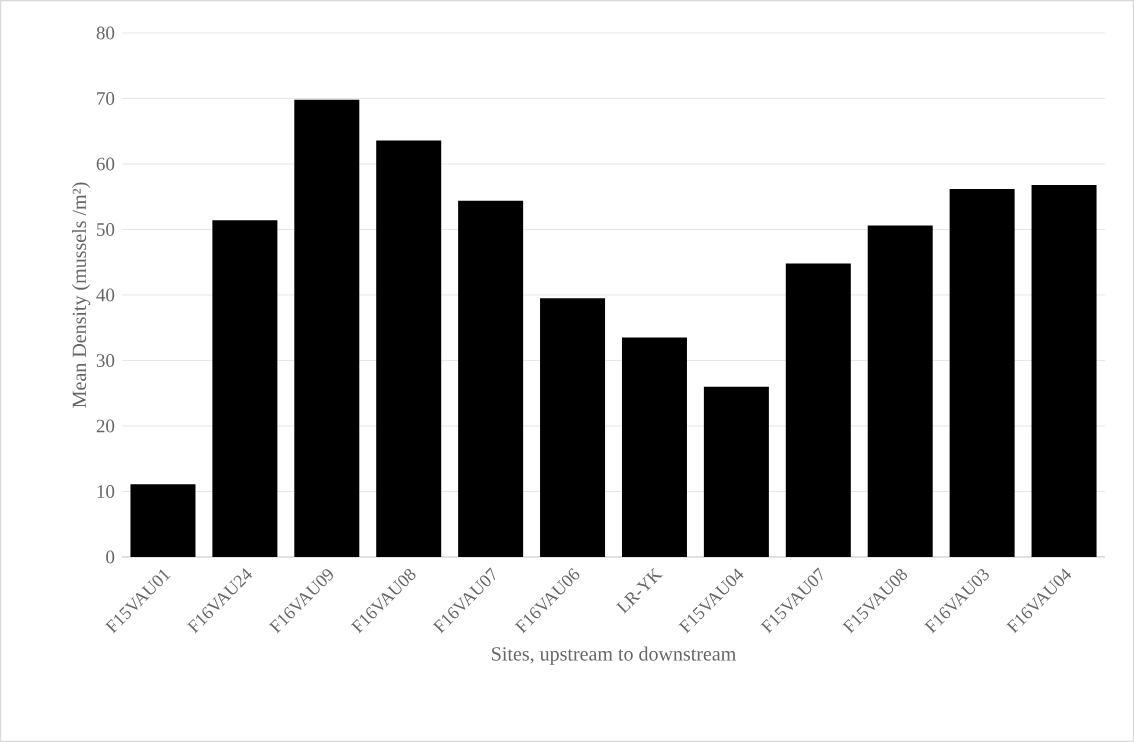 This screenshot has height=742, width=1134. I want to click on y-tick-label: 0, so click(110, 557).